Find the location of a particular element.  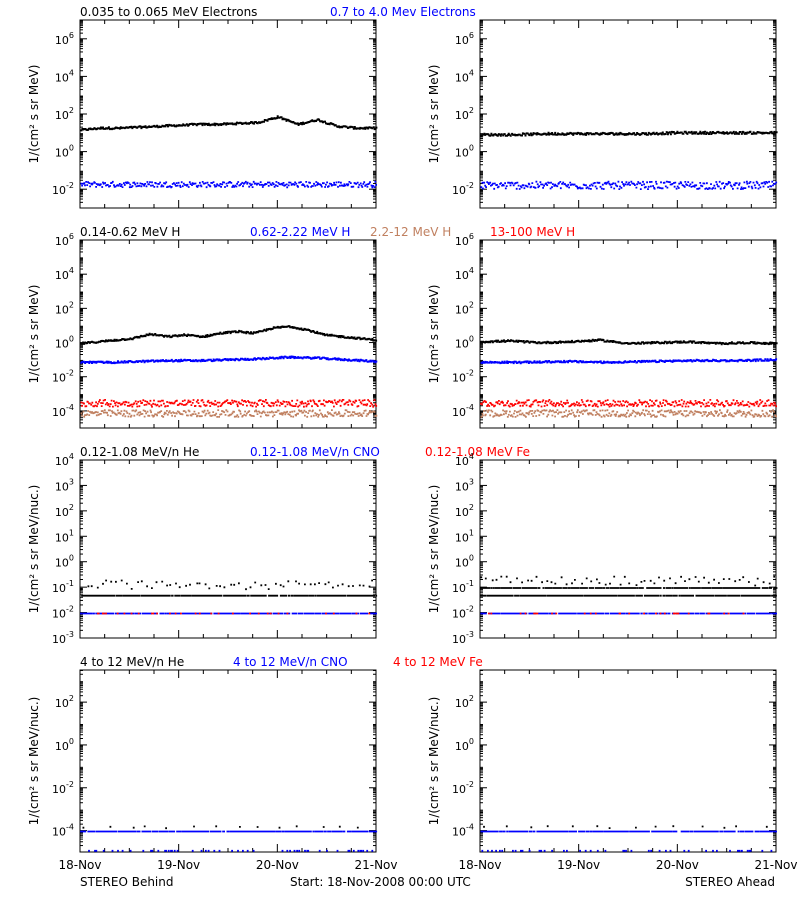

y-tick-label: 10¹ is located at coordinates (464, 536).